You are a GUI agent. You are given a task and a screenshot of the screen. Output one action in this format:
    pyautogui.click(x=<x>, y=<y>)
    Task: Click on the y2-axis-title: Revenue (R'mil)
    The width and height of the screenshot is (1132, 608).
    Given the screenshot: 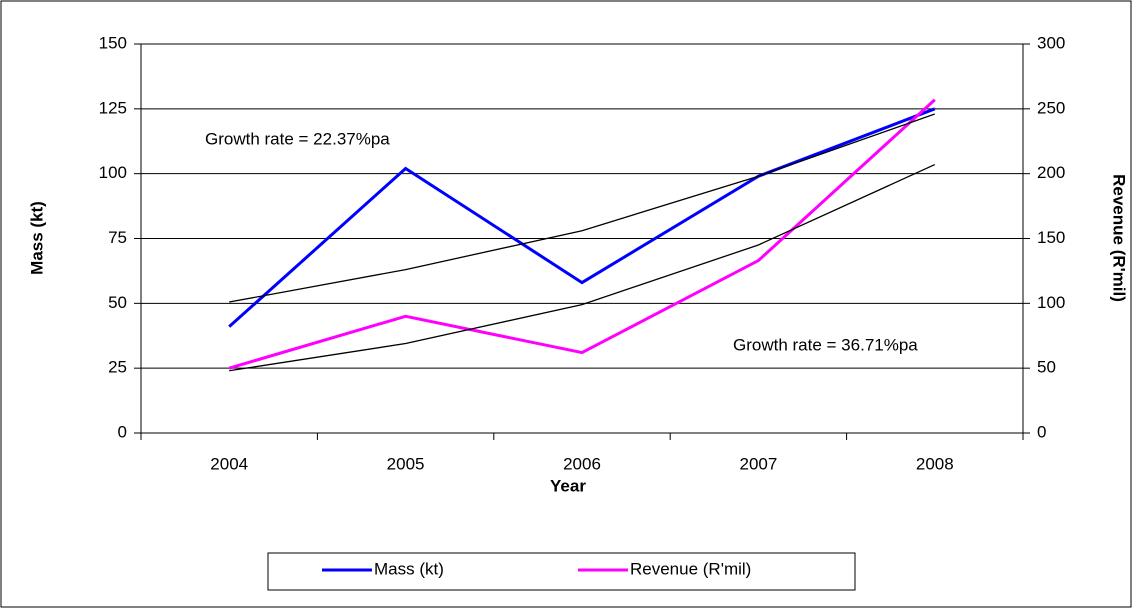 What is the action you would take?
    pyautogui.click(x=1119, y=238)
    